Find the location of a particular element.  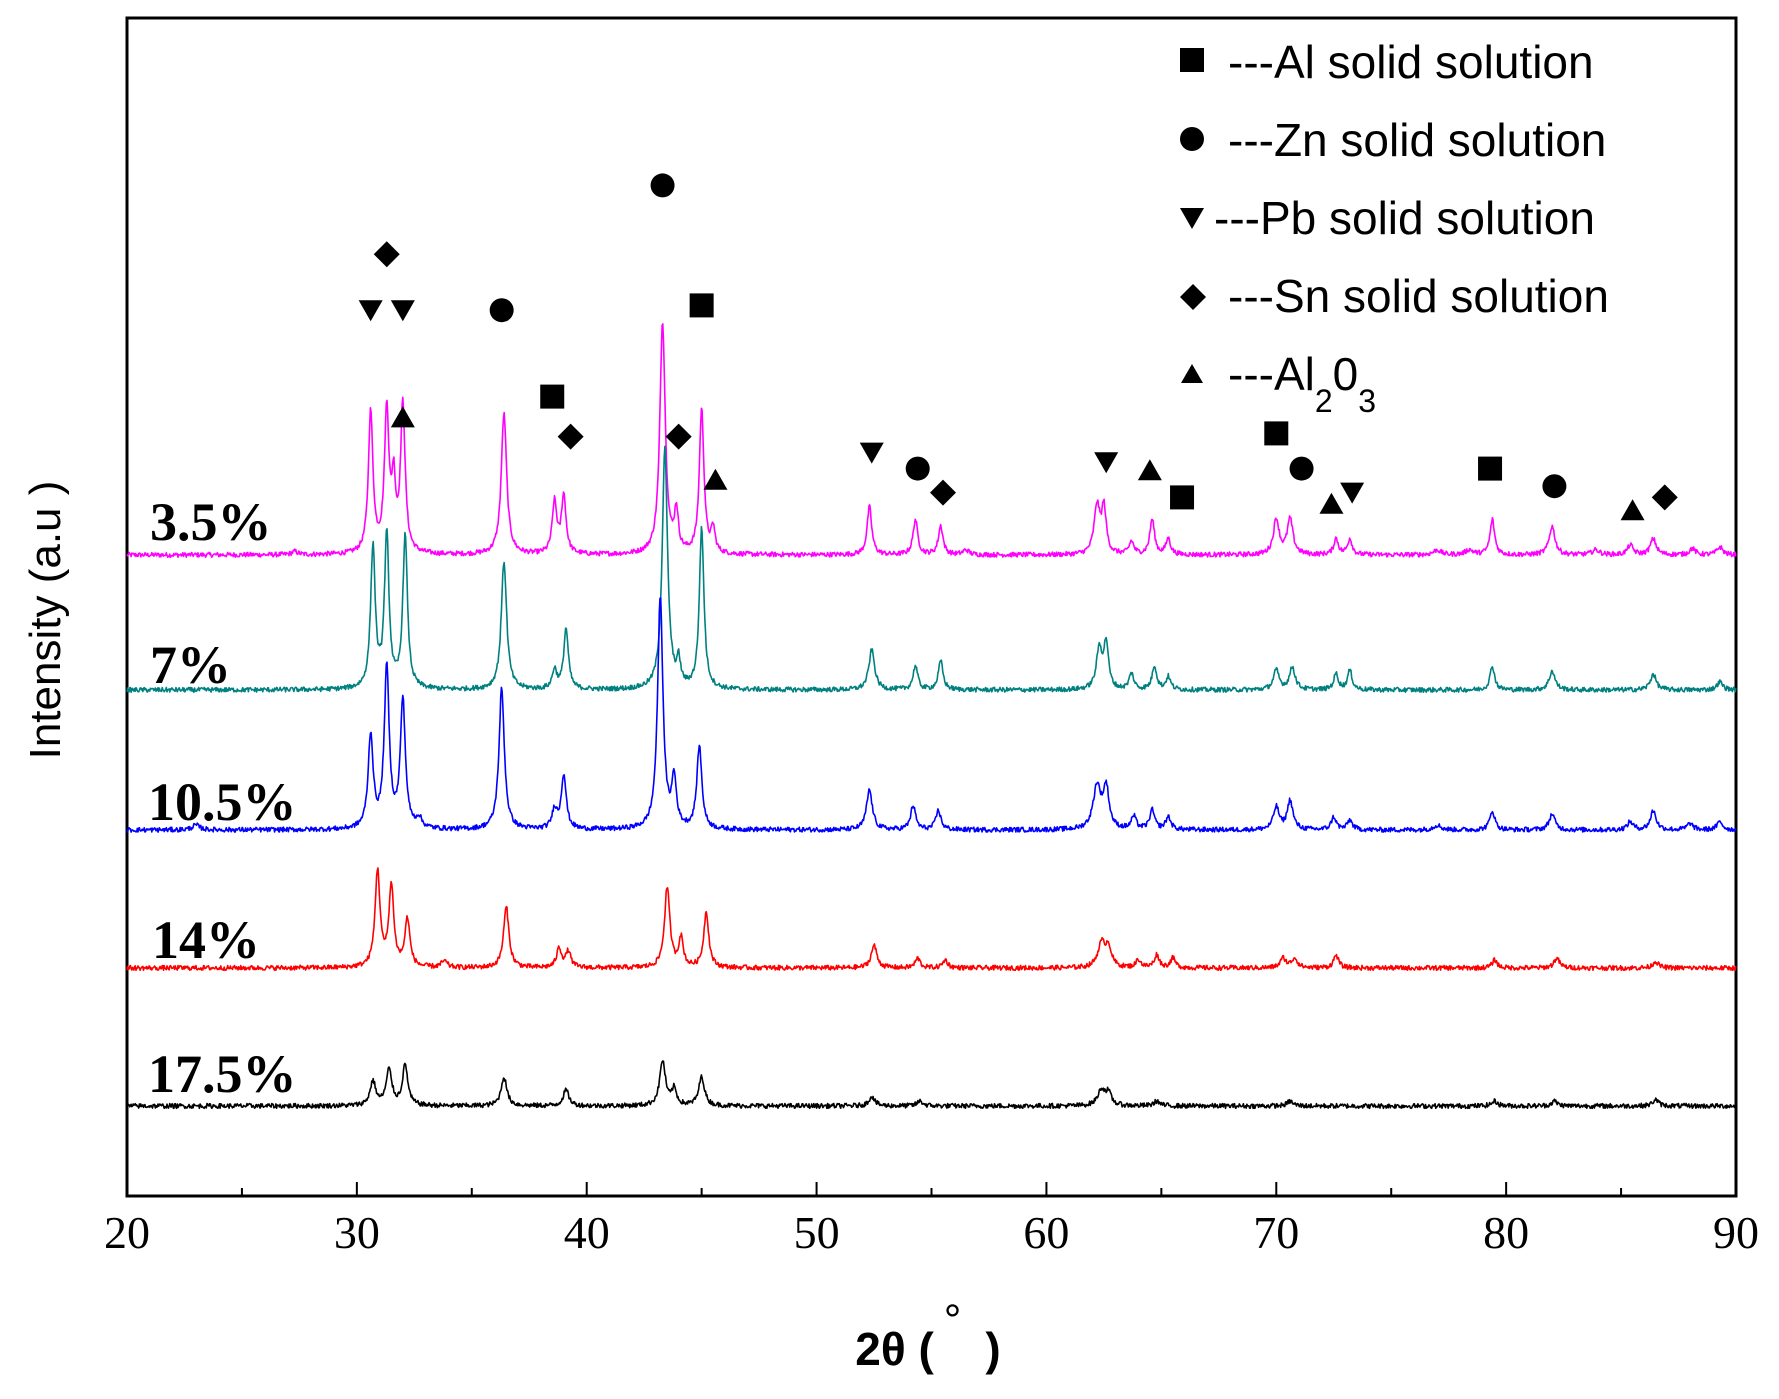

series-label-5: 17.5% is located at coordinates (222, 1074).